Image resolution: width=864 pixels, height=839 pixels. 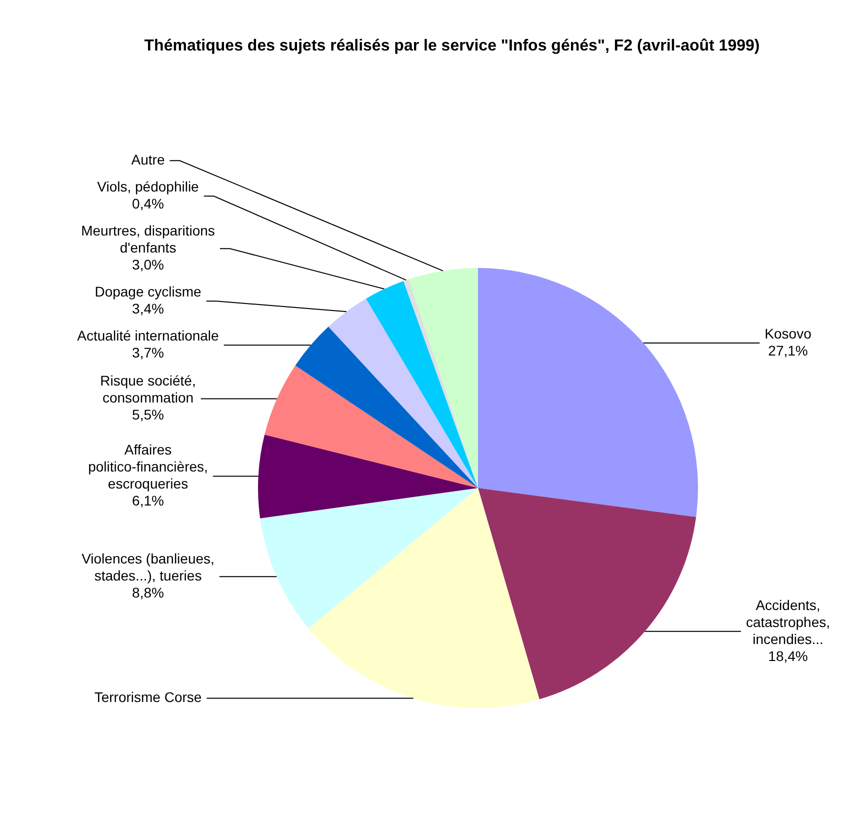 I want to click on slice-label: Actualité internationale, so click(x=148, y=335).